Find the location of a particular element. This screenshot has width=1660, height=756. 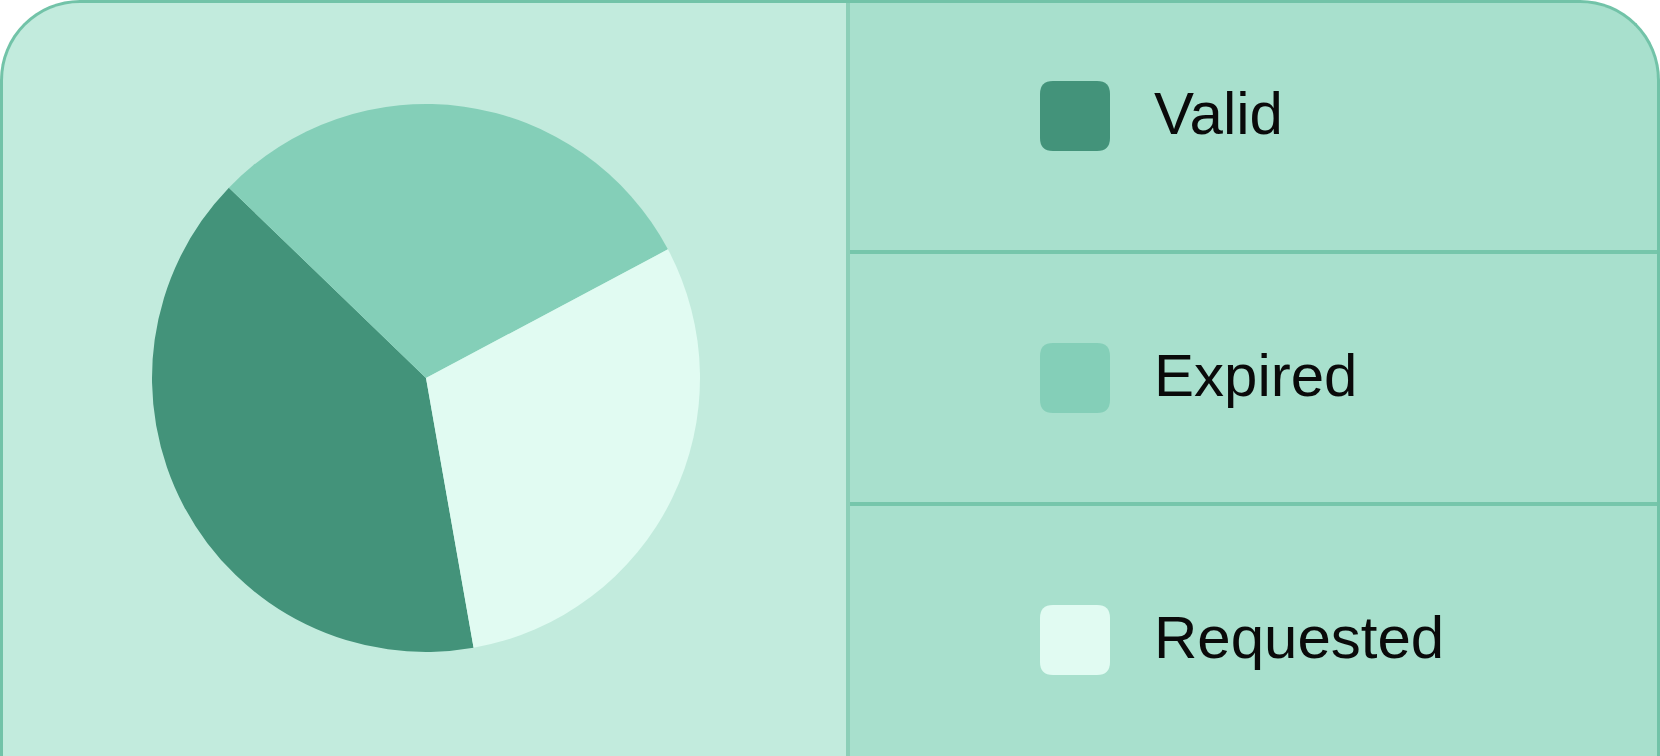

legend-label: Requested is located at coordinates (1299, 637).